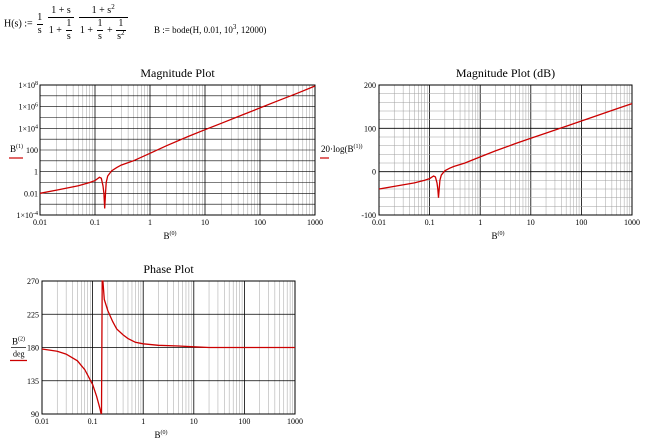 This screenshot has width=649, height=446. Describe the element at coordinates (33, 381) in the screenshot. I see `y-tick-label: 135` at that location.